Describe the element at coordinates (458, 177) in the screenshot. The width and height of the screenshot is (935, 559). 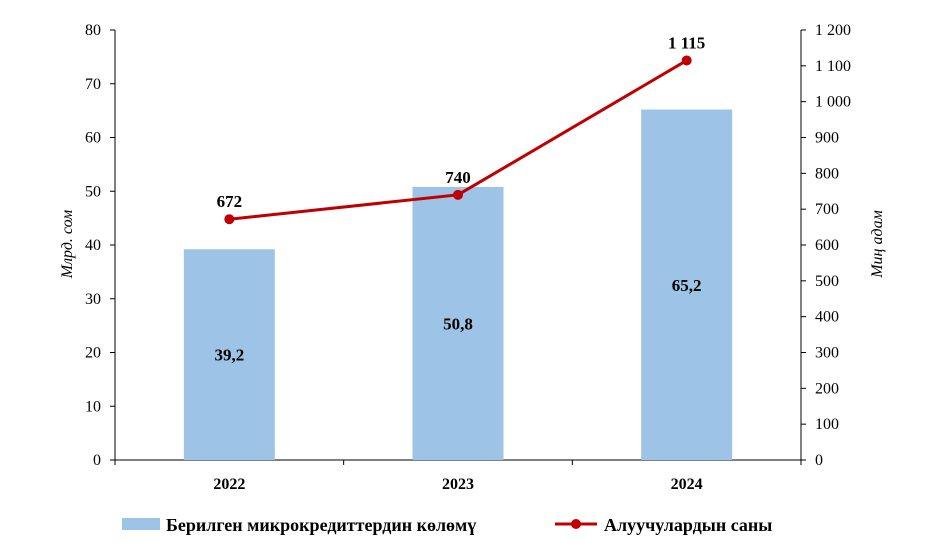
I see `line-value-label: 740` at that location.